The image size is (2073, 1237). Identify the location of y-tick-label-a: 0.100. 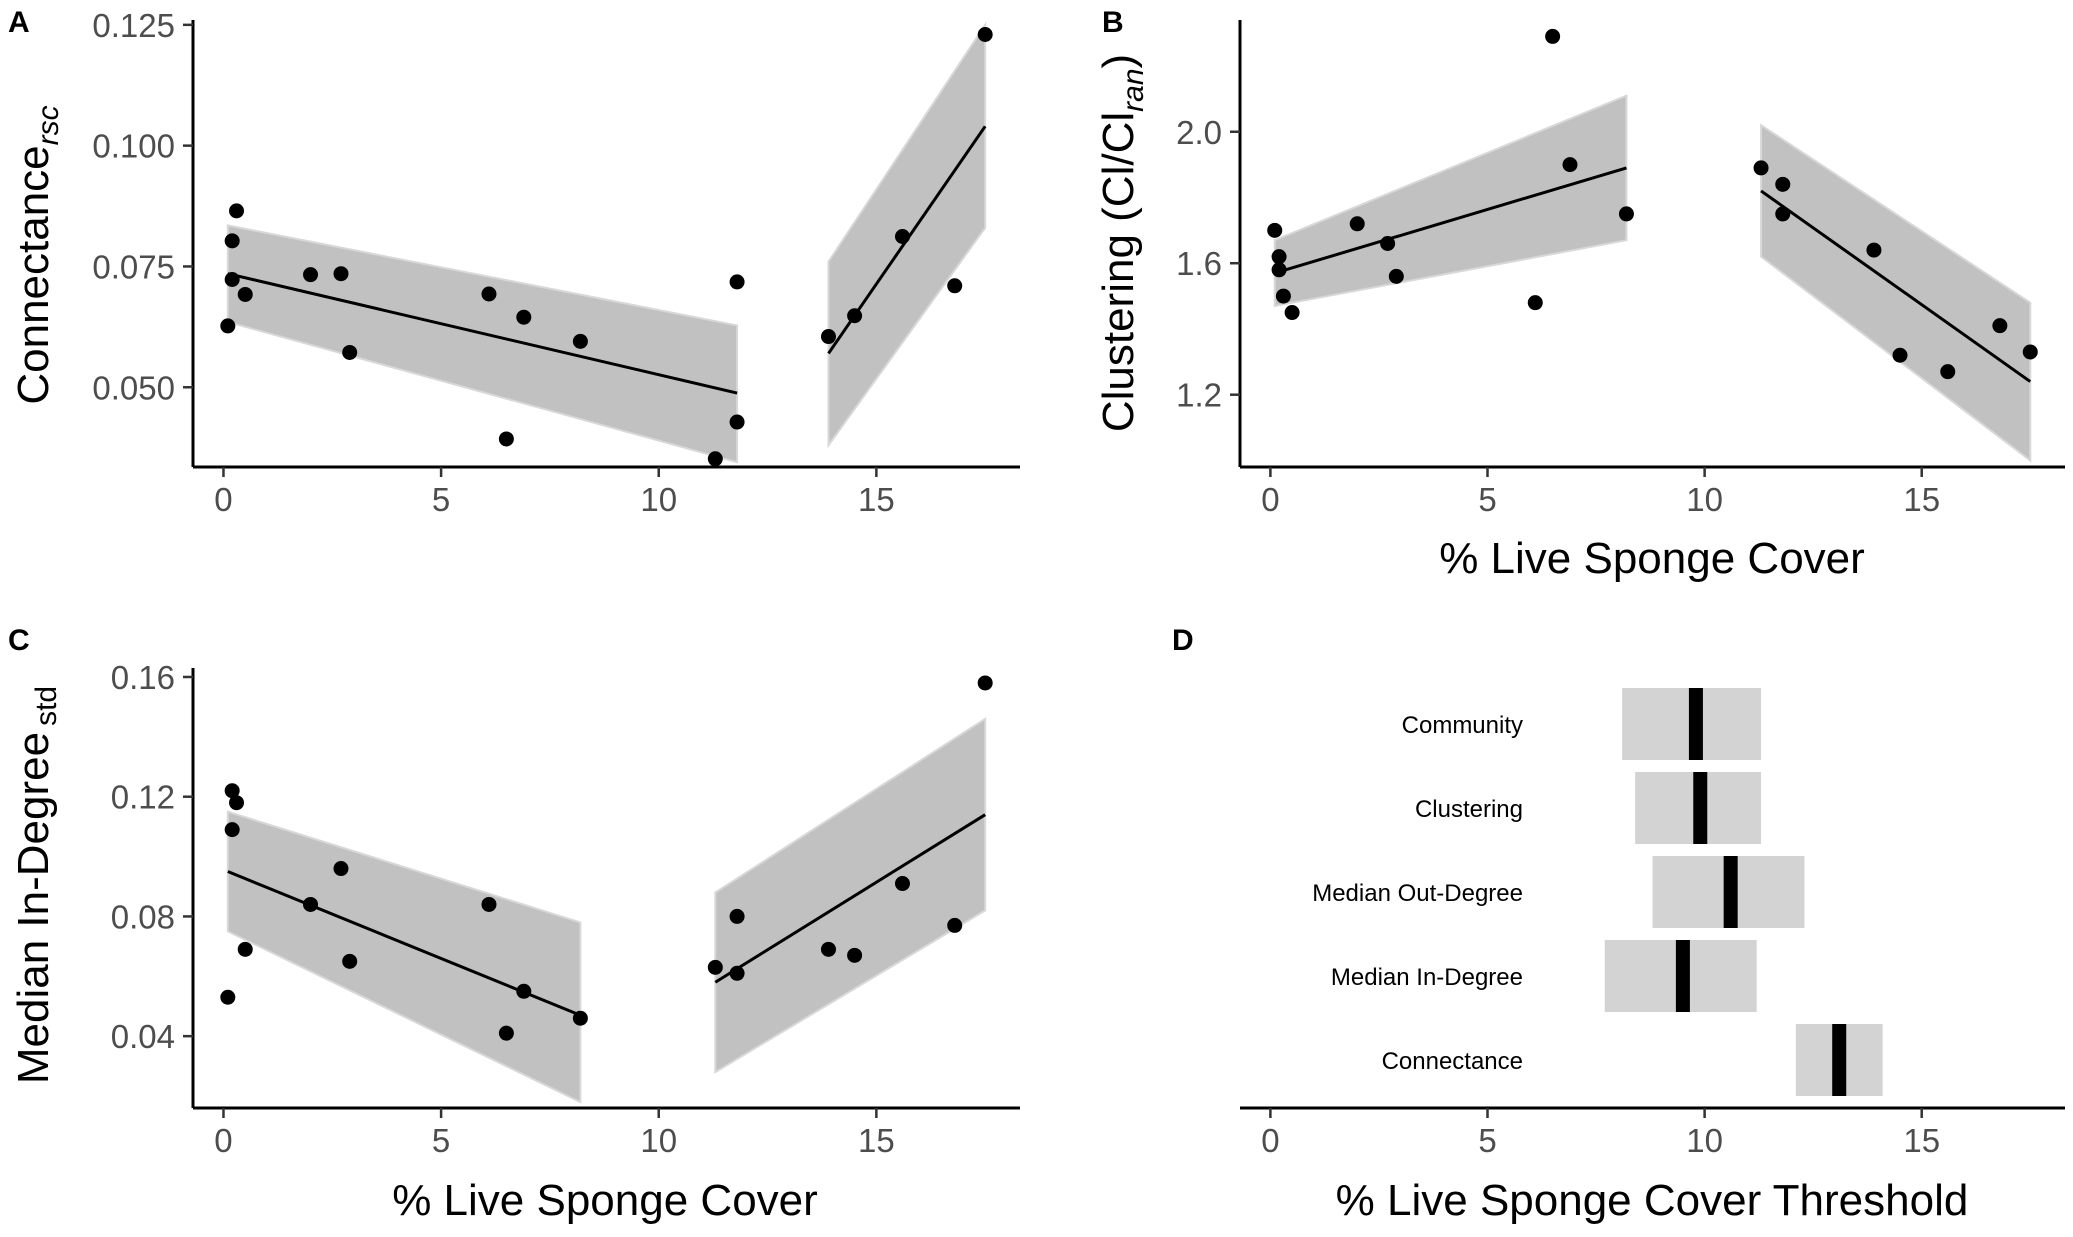
(133, 146).